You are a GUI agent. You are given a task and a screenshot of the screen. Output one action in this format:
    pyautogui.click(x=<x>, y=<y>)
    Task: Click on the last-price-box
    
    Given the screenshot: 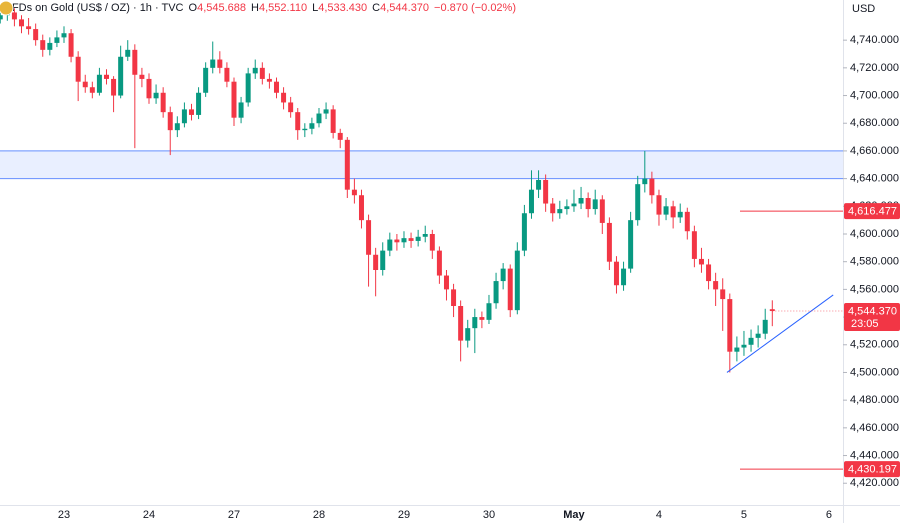 What is the action you would take?
    pyautogui.click(x=872, y=317)
    